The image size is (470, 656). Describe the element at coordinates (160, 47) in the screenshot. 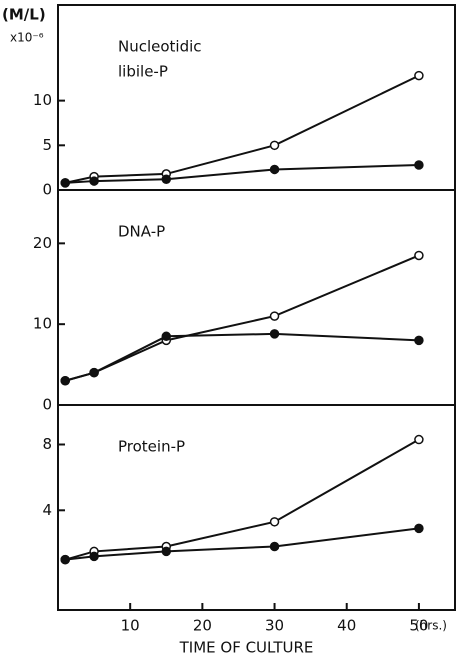

I see `panel-label: Nucleotidic` at that location.